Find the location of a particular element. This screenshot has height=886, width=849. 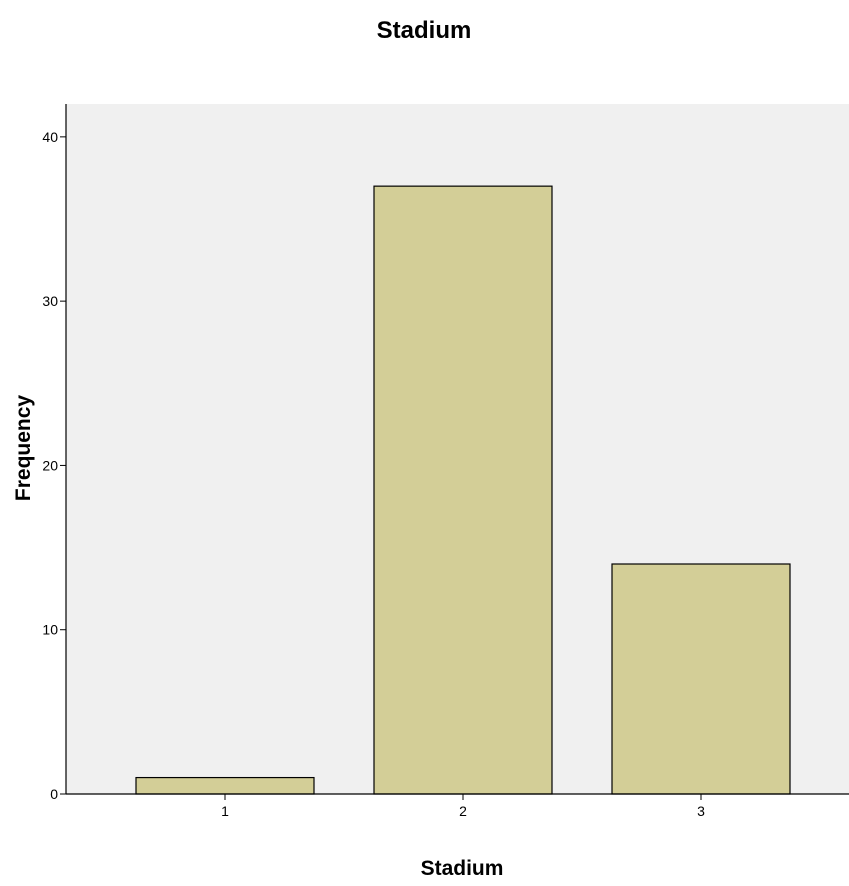

y-axis-label: Frequency is located at coordinates (23, 448).